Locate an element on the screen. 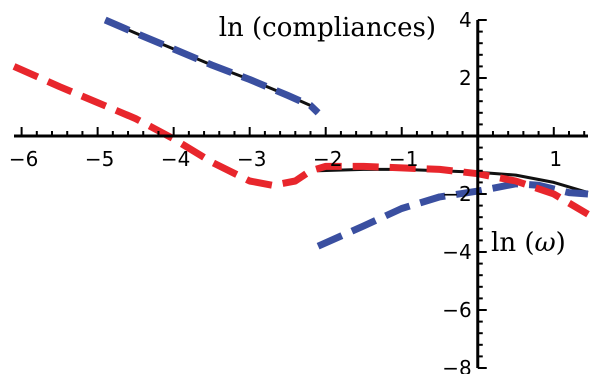 The height and width of the screenshot is (374, 592). y-tick-label: 2 is located at coordinates (465, 78).